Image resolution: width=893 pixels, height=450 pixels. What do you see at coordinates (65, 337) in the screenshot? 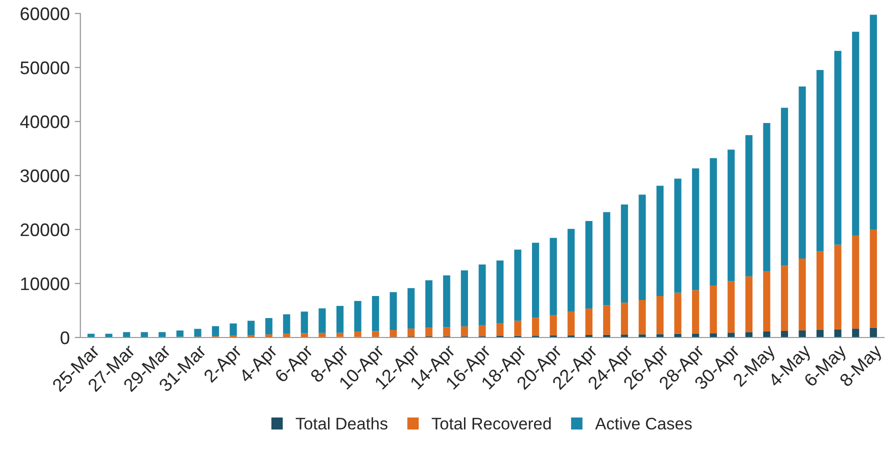
I see `y-tick-label: 0` at bounding box center [65, 337].